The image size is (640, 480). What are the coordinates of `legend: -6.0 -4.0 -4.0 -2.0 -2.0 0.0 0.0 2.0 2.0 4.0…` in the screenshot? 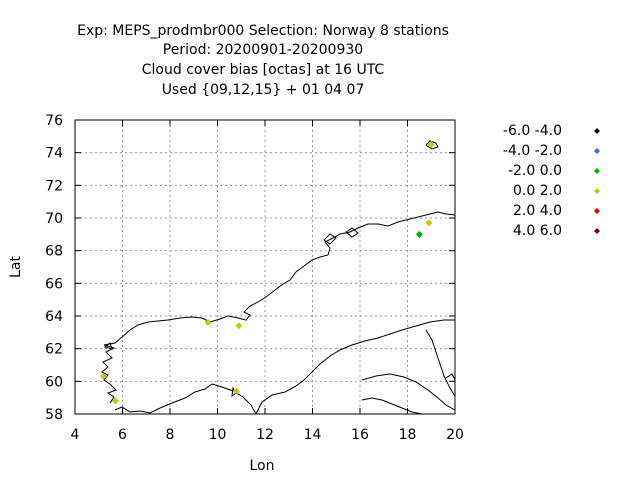 It's located at (551, 181).